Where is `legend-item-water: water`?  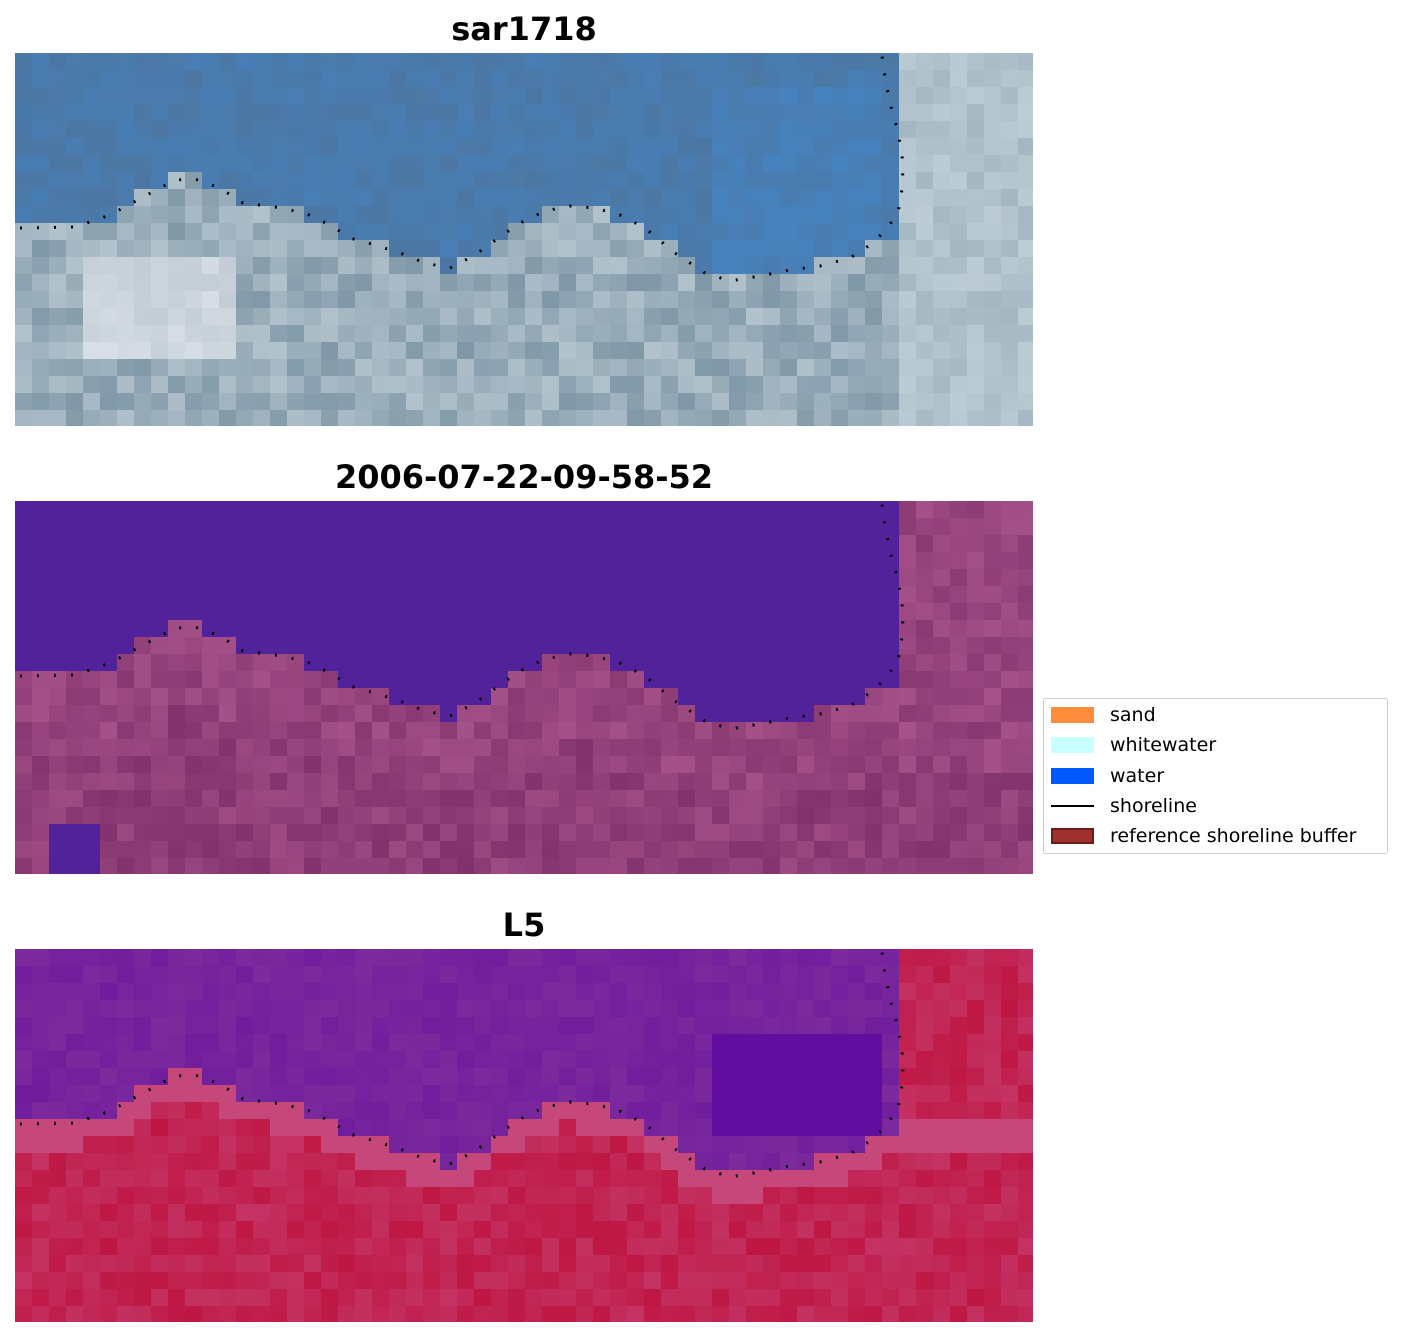 legend-item-water: water is located at coordinates (1107, 776).